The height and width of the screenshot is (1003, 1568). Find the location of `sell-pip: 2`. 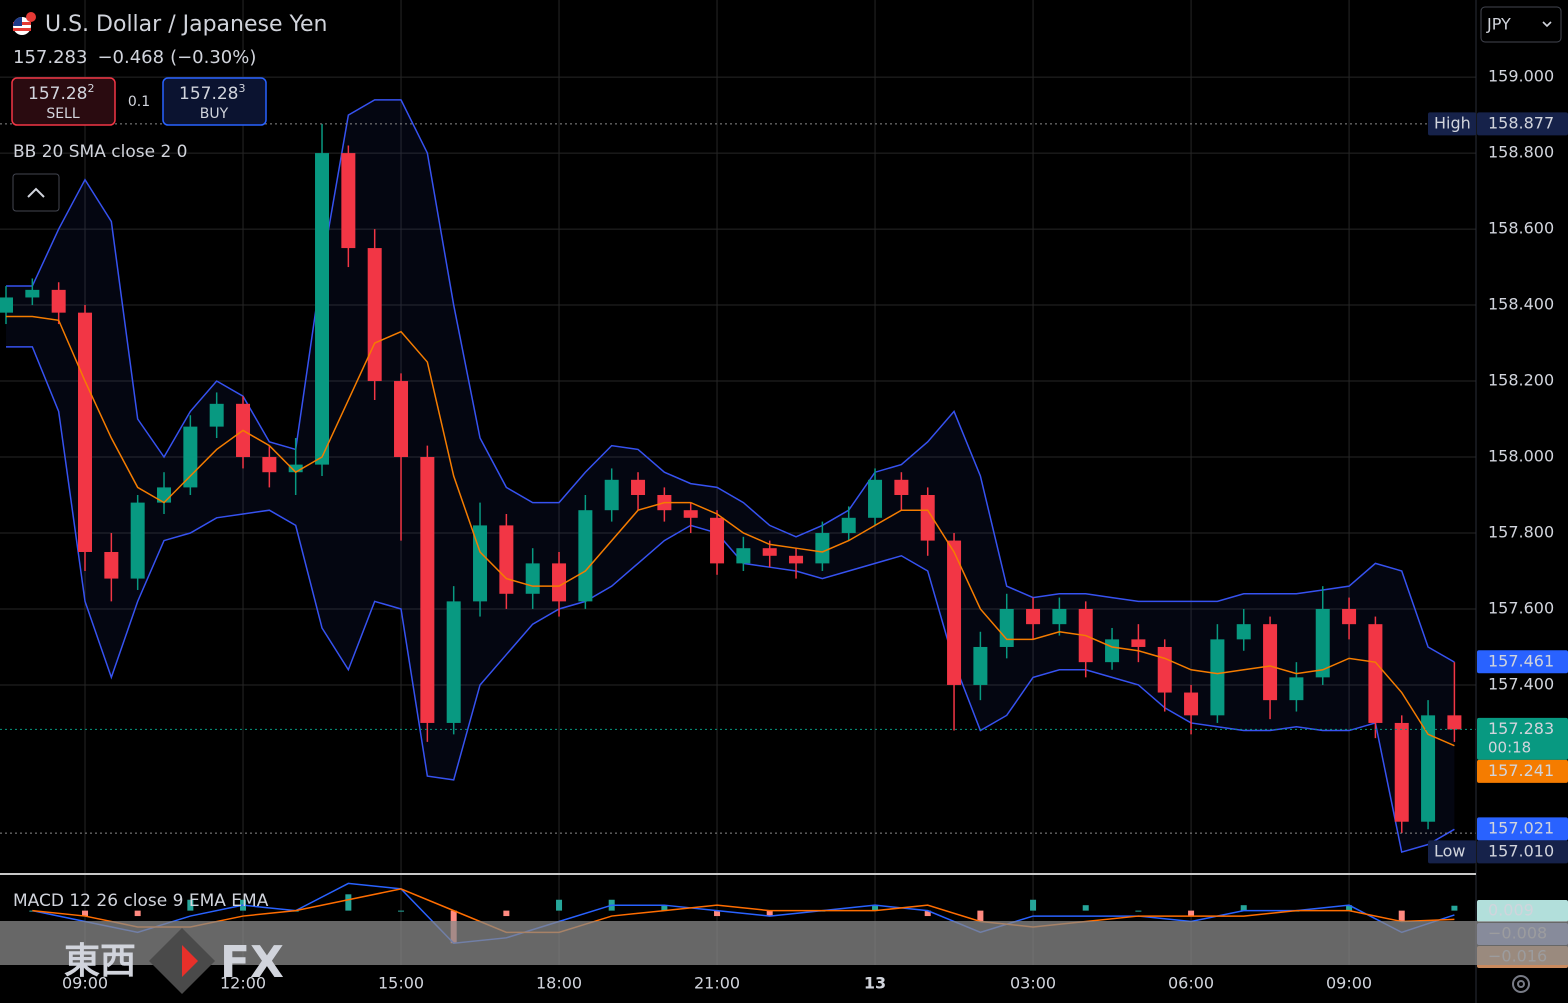

sell-pip: 2 is located at coordinates (90, 88).